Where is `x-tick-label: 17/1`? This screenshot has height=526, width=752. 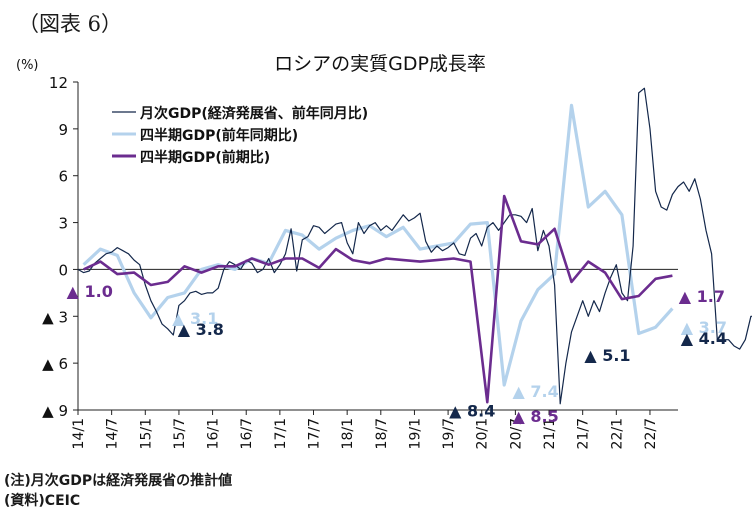 x-tick-label: 17/1 is located at coordinates (281, 433).